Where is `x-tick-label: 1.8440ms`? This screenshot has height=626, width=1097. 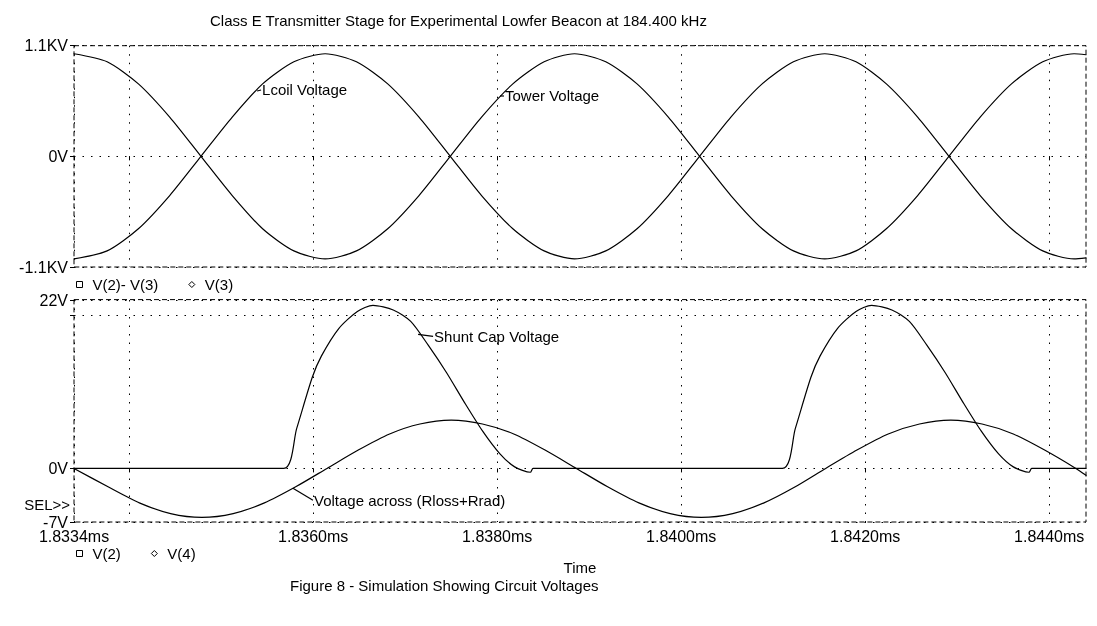 x-tick-label: 1.8440ms is located at coordinates (1049, 536).